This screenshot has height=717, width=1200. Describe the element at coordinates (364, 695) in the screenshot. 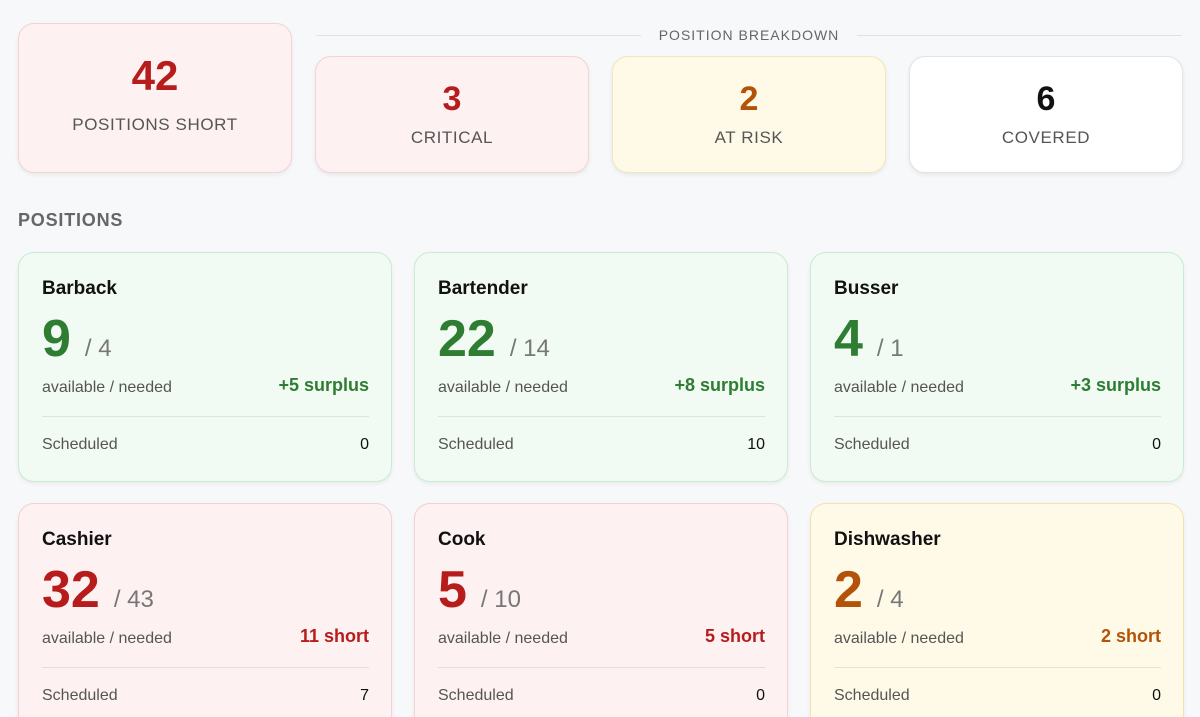

I see `scheduled-value: 7` at that location.